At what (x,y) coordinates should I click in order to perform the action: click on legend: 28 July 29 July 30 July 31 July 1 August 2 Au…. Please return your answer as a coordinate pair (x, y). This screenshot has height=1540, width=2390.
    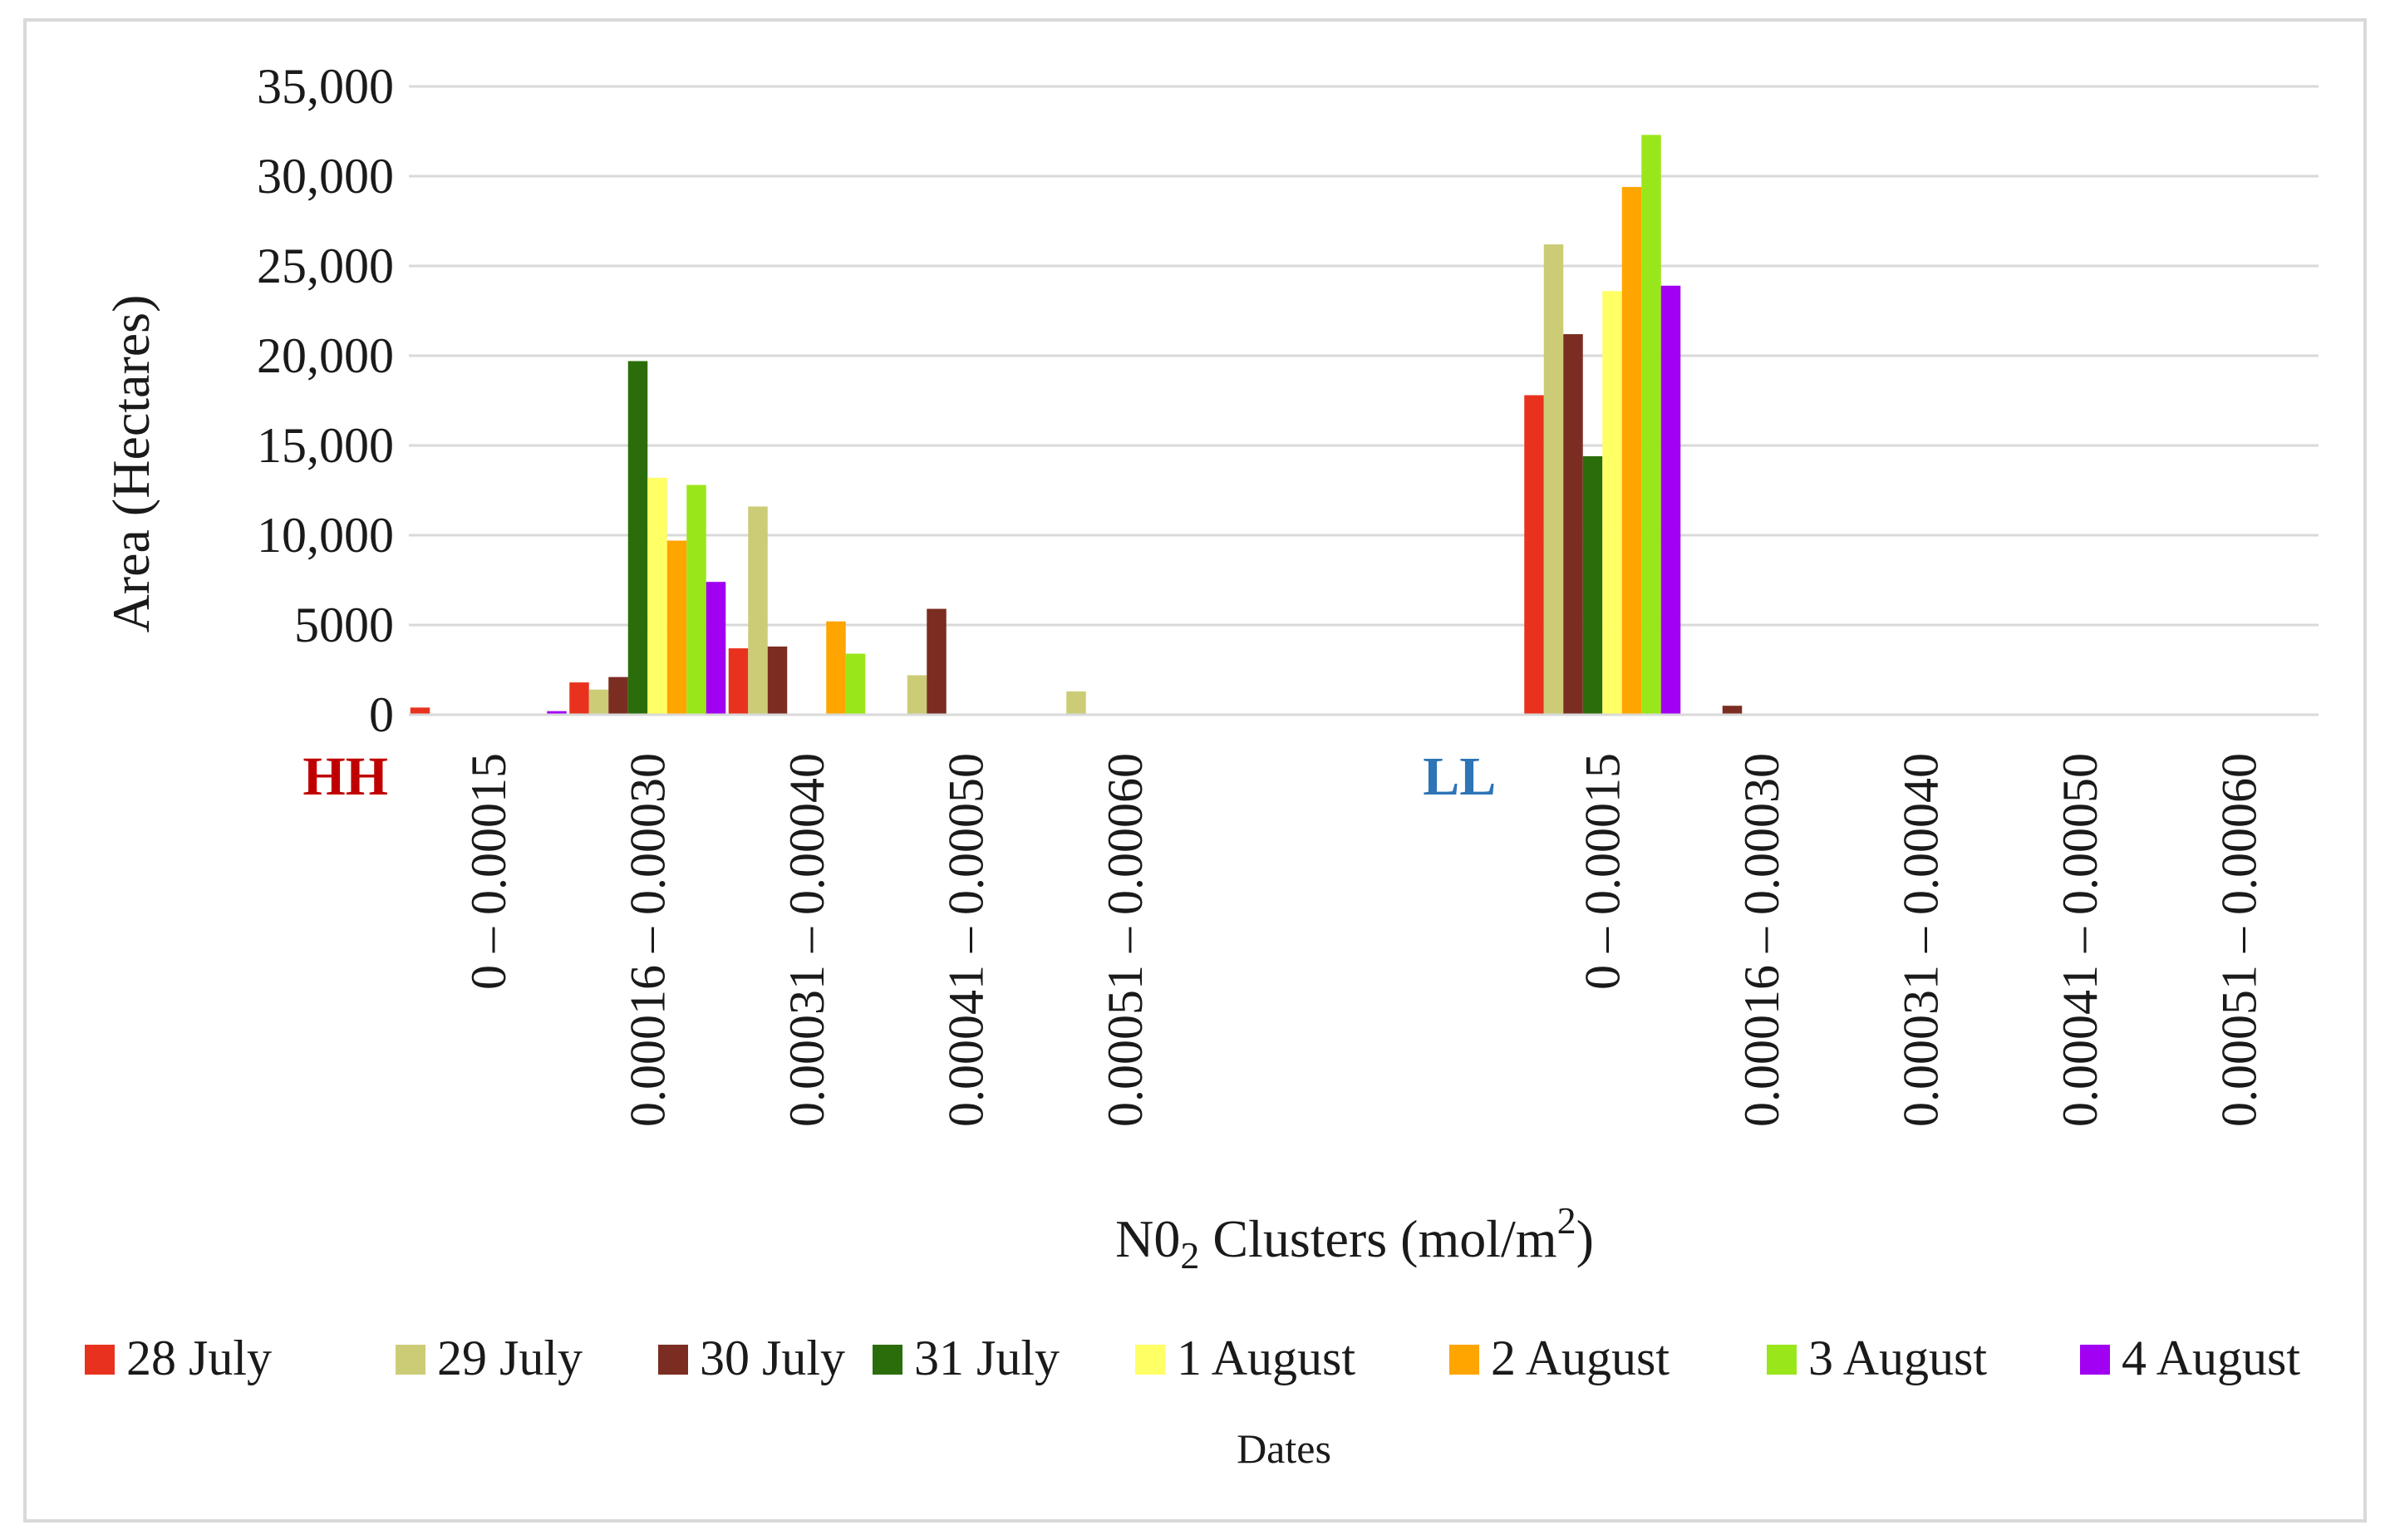
    Looking at the image, I should click on (1192, 1358).